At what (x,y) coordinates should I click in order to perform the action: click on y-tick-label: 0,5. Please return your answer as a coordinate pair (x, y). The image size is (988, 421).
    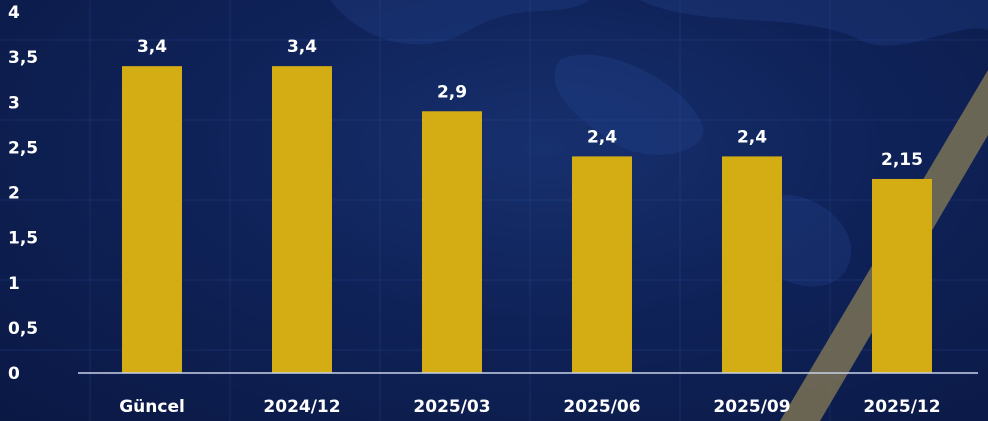
    Looking at the image, I should click on (23, 329).